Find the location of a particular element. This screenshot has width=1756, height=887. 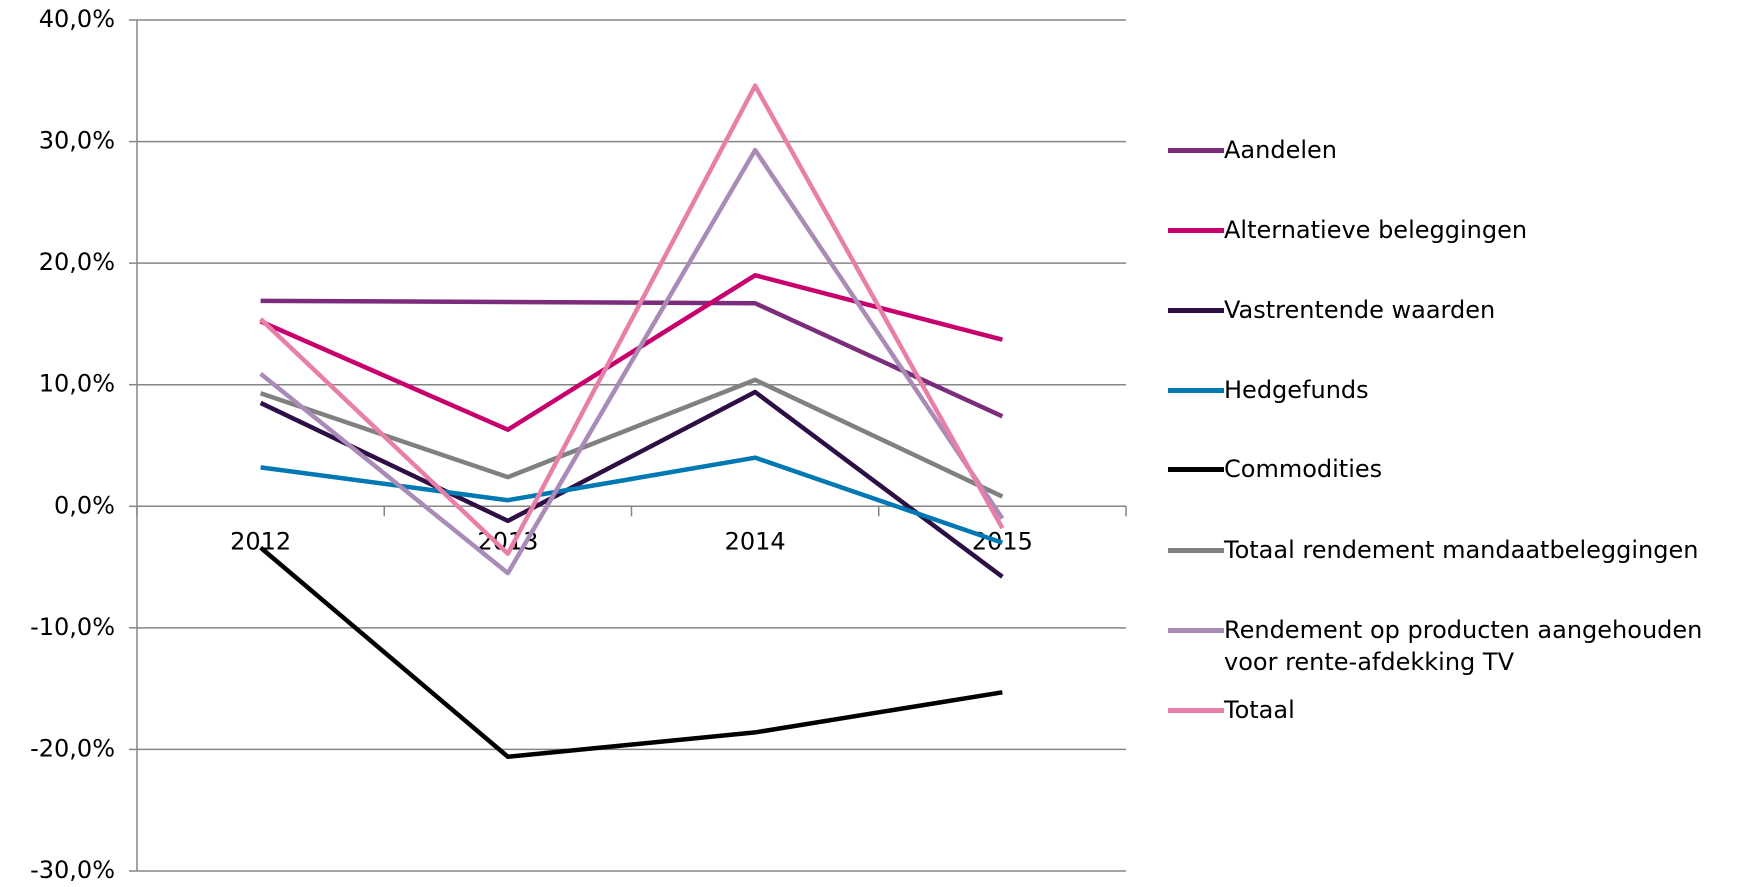

y-tick-label: 40,0% is located at coordinates (77, 19).